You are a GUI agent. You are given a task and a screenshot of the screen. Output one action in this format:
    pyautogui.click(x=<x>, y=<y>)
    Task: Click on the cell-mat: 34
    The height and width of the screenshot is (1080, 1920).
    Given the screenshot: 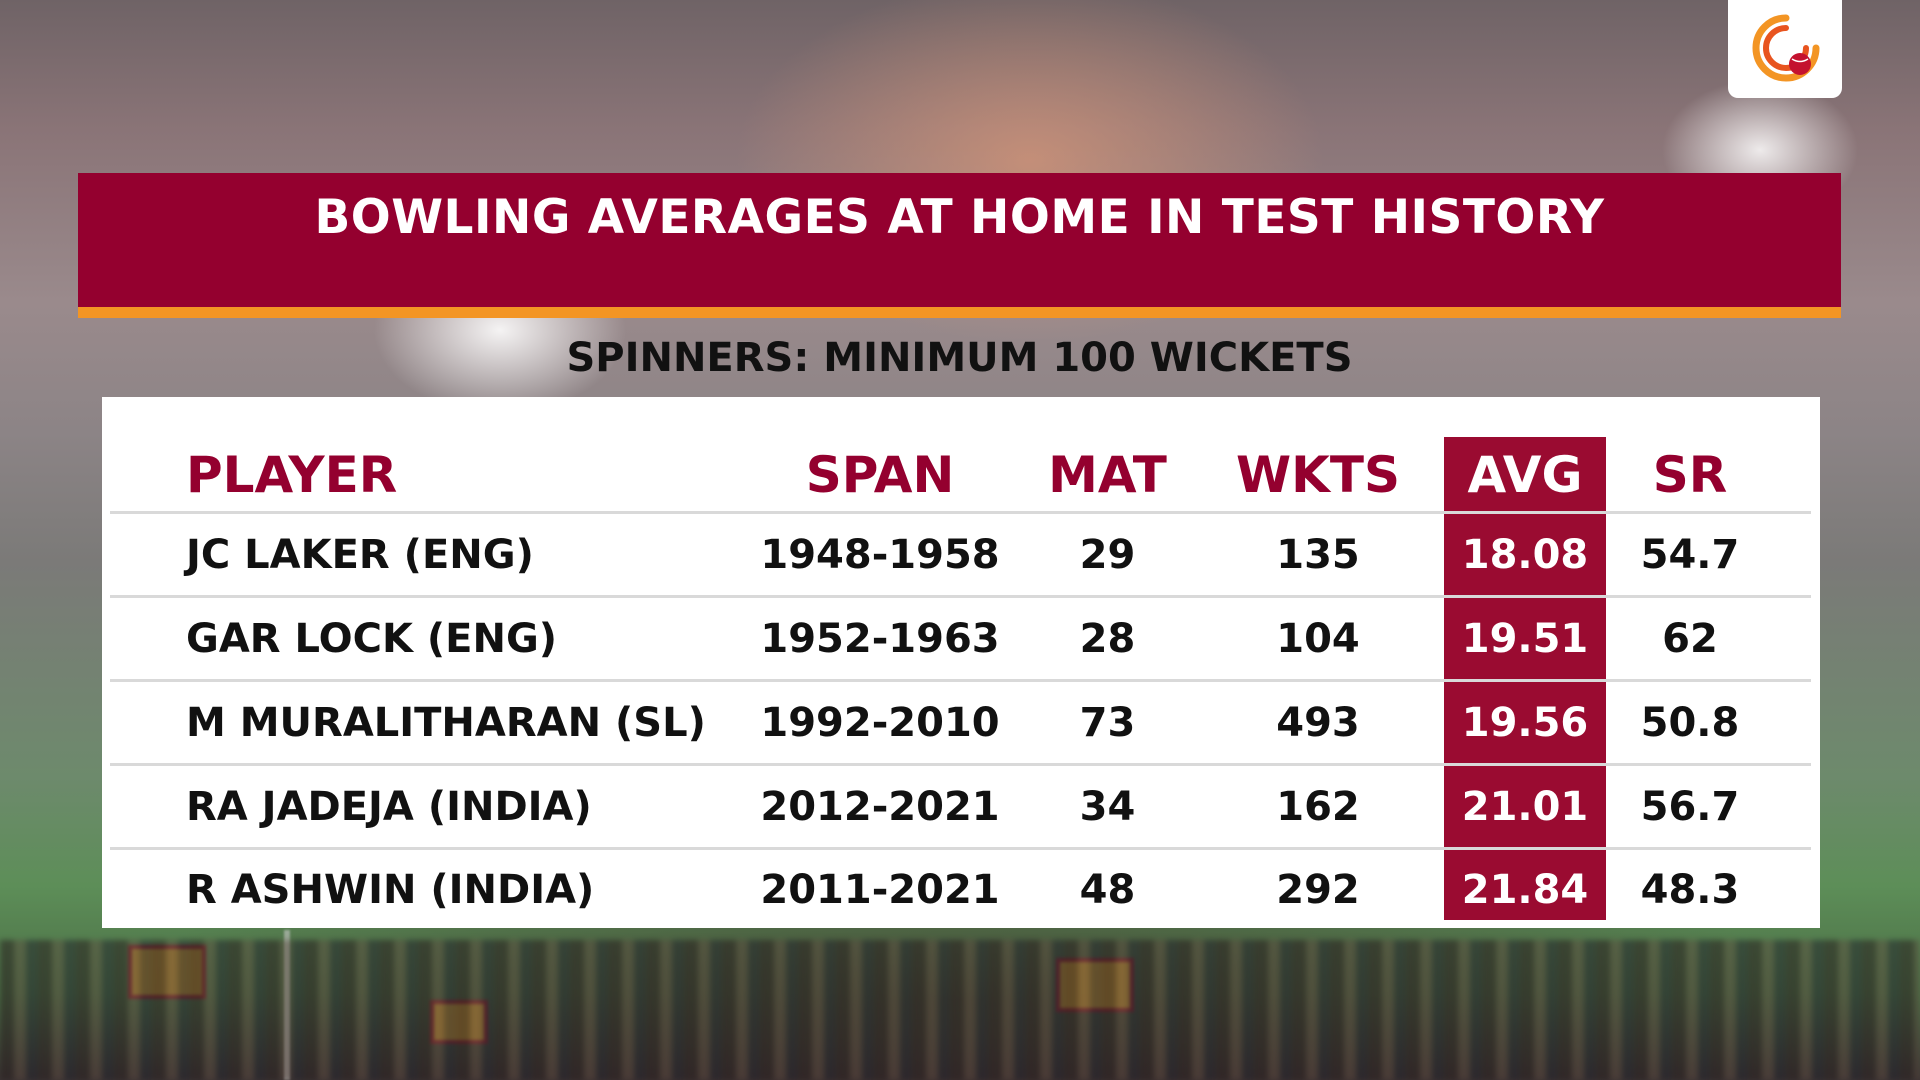 What is the action you would take?
    pyautogui.click(x=1107, y=806)
    